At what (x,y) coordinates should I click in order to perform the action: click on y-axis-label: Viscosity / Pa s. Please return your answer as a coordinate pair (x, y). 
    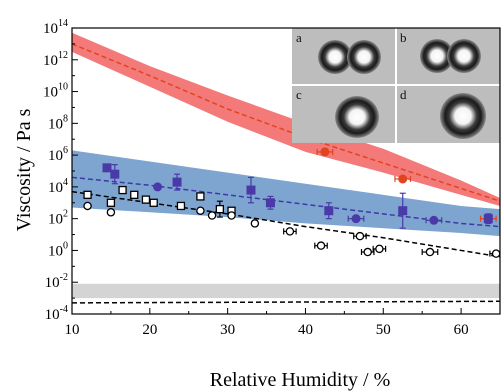
    Looking at the image, I should click on (24, 169).